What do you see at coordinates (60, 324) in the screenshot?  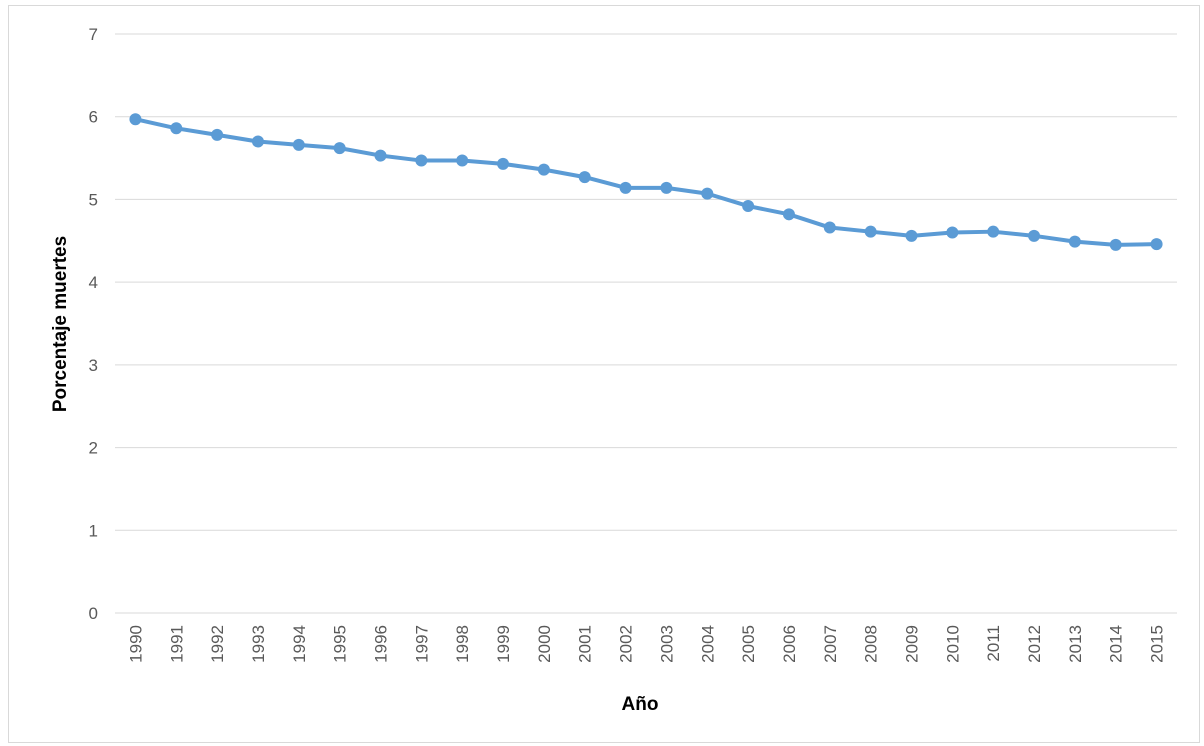 I see `y-axis-title: Porcentaje muertes` at bounding box center [60, 324].